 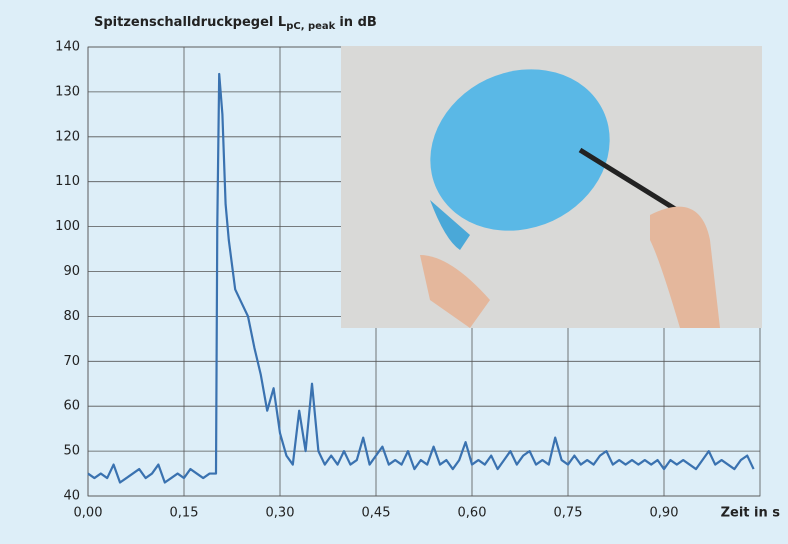 What do you see at coordinates (71, 406) in the screenshot?
I see `y-tick-label: 60` at bounding box center [71, 406].